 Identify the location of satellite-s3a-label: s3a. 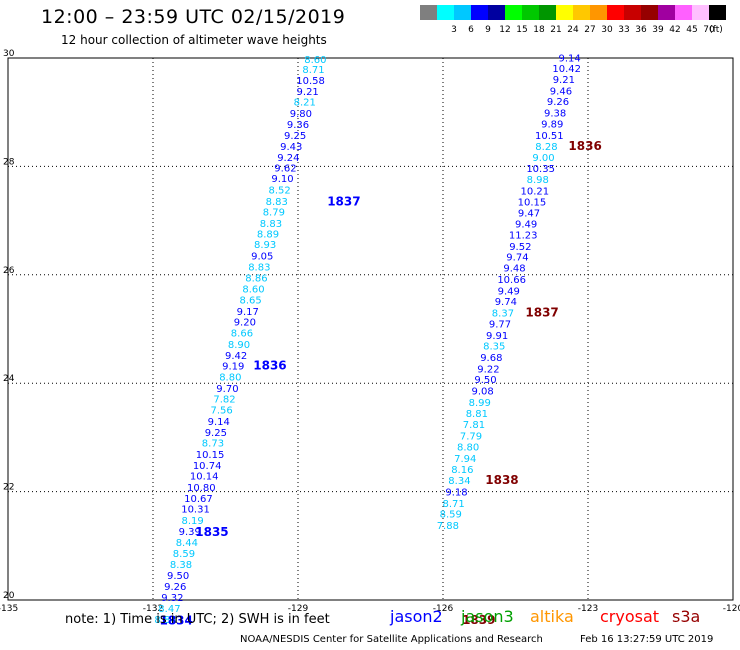
(686, 616).